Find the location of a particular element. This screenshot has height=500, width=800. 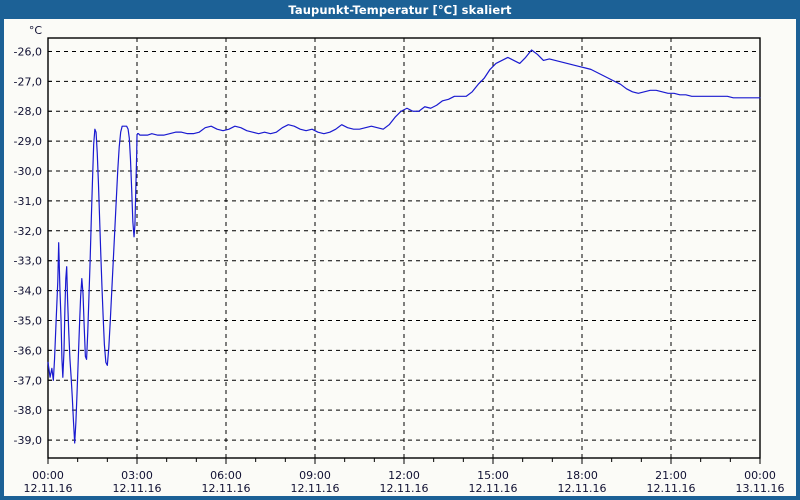

y-axis-tick-label: -36,0 is located at coordinates (28, 350).